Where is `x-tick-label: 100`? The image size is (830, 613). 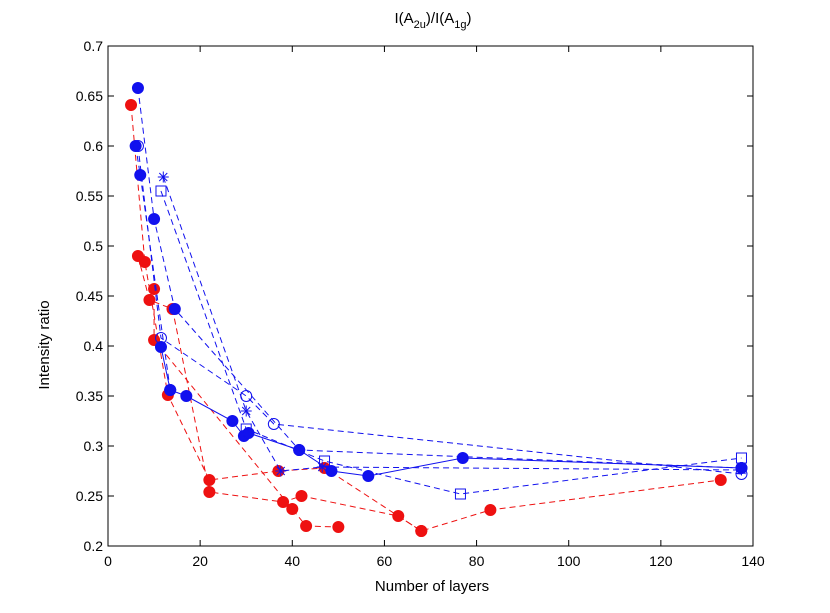 x-tick-label: 100 is located at coordinates (569, 561).